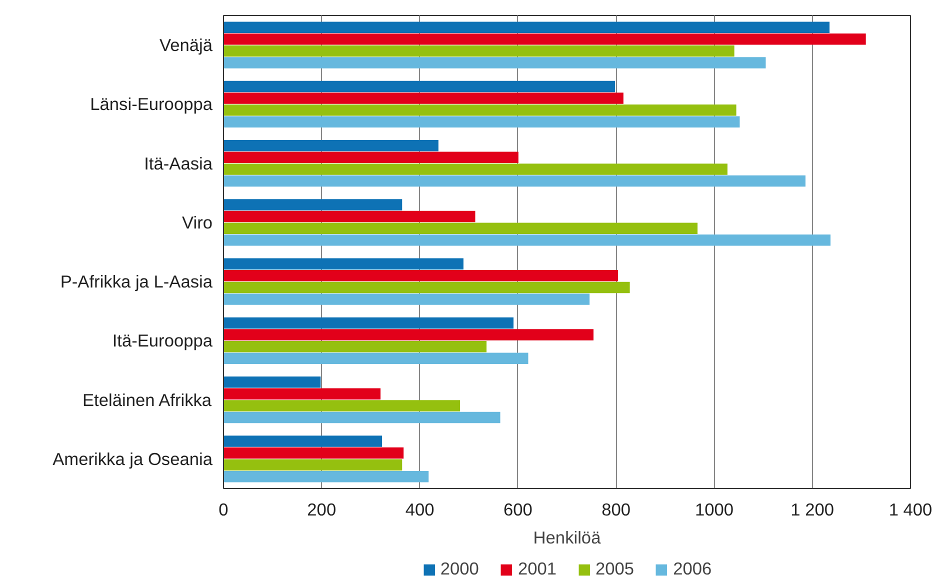 Image resolution: width=937 pixels, height=588 pixels. What do you see at coordinates (517, 510) in the screenshot?
I see `x-tick-label: 600` at bounding box center [517, 510].